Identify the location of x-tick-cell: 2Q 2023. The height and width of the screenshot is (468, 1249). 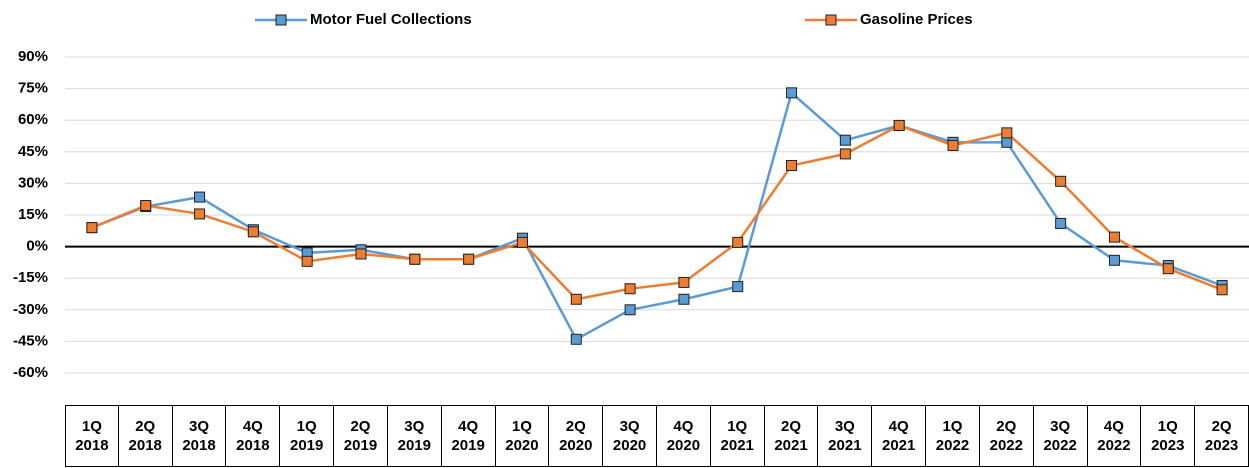
(1222, 436).